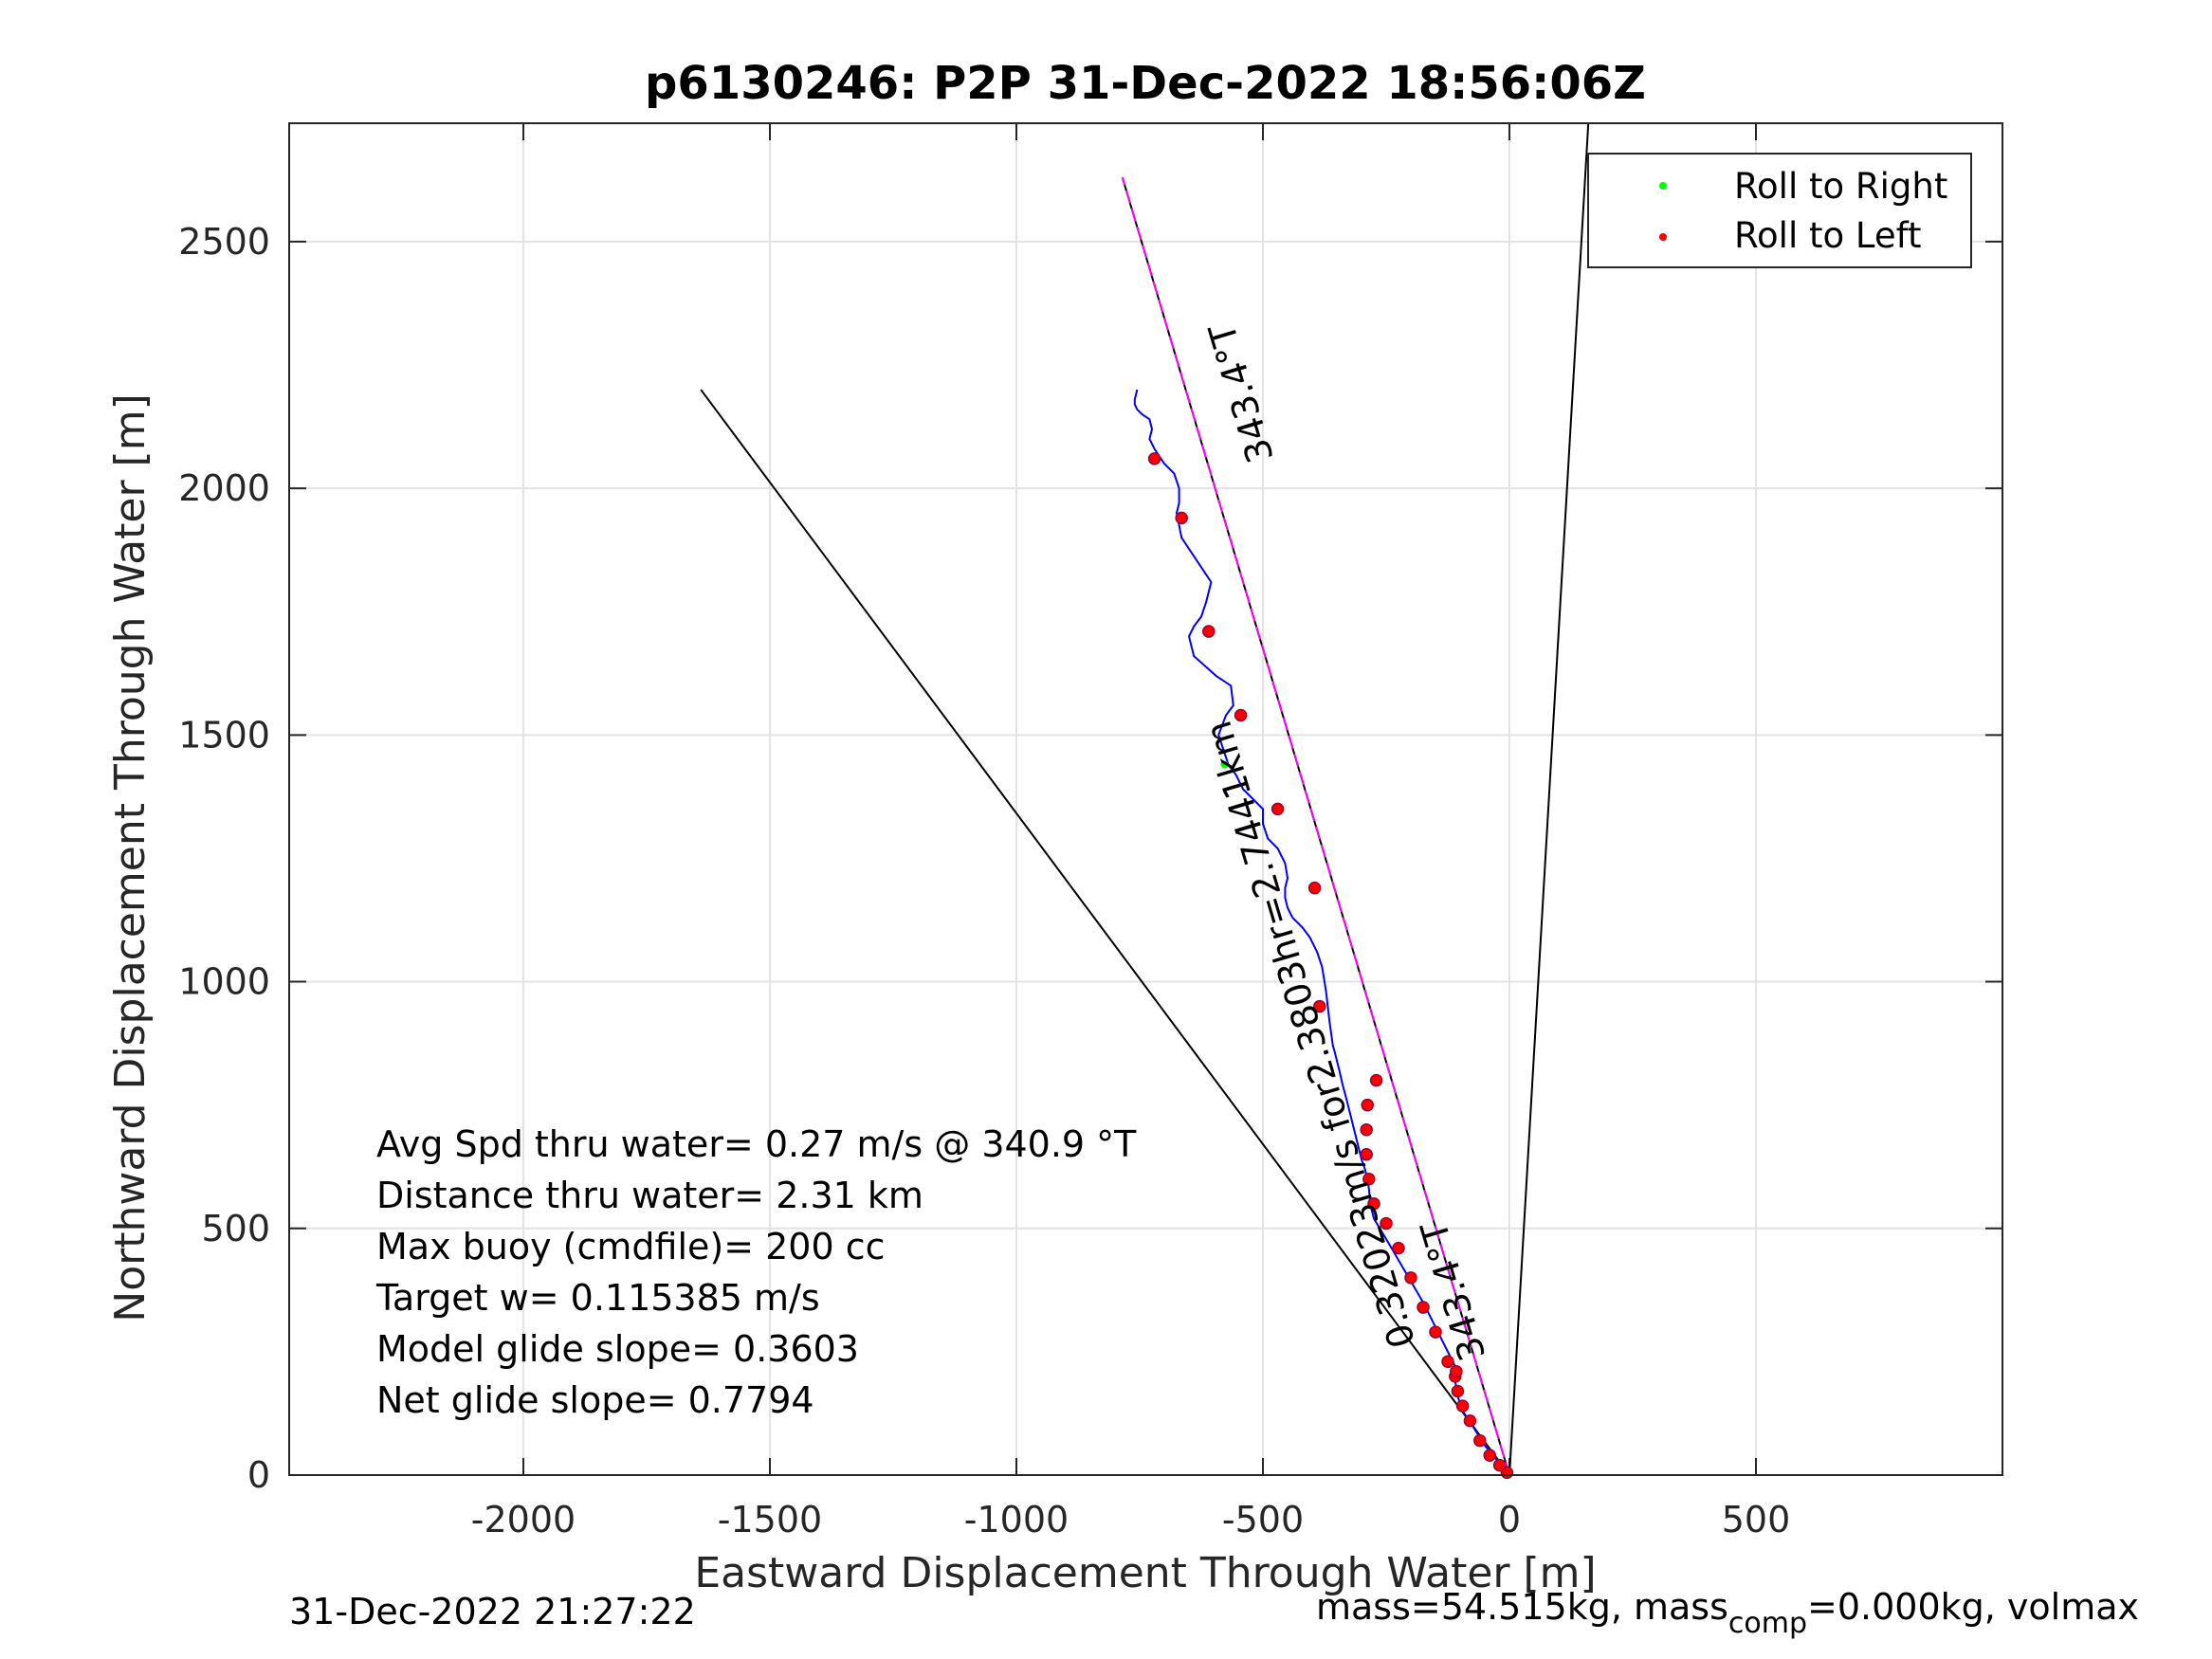 This screenshot has height=1659, width=2212. I want to click on legend-label-roll-left: Roll to Left, so click(1828, 235).